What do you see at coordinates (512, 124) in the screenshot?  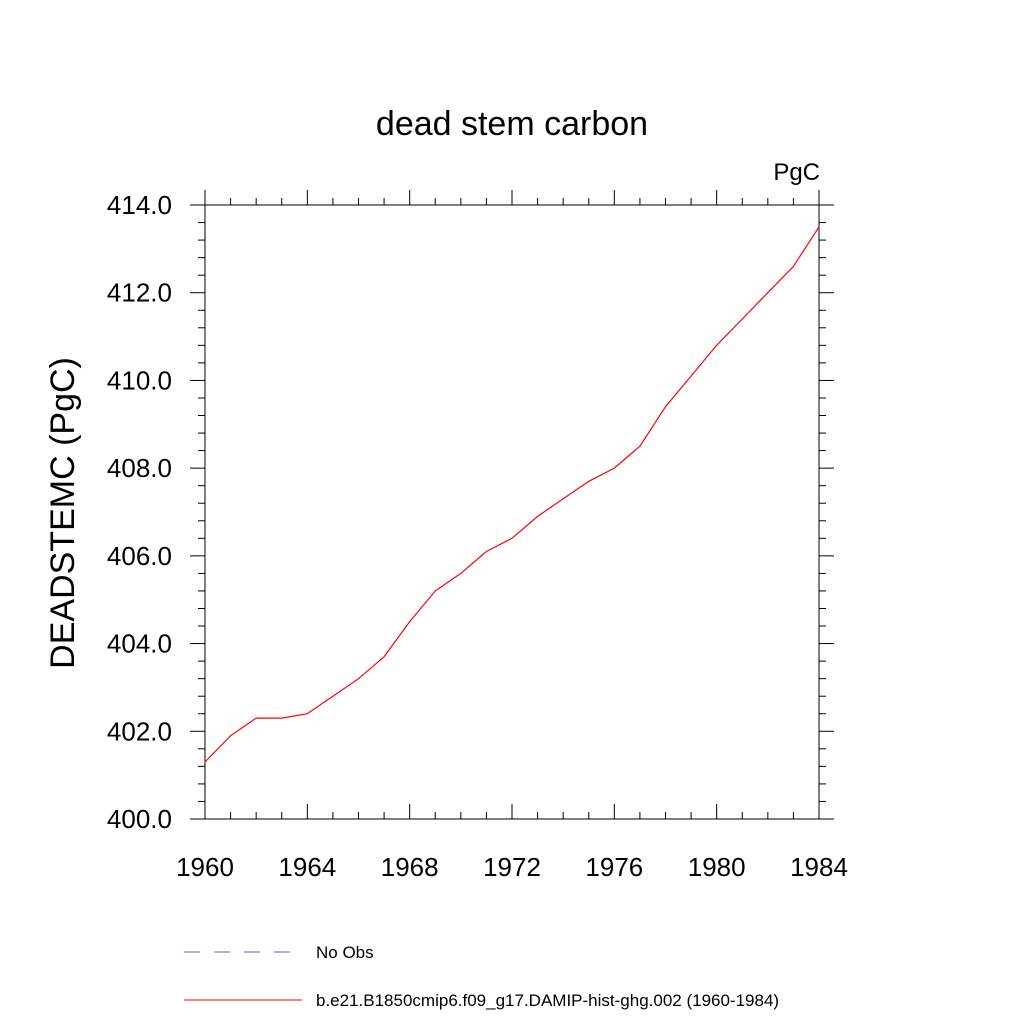 I see `chart-title: dead stem carbon` at bounding box center [512, 124].